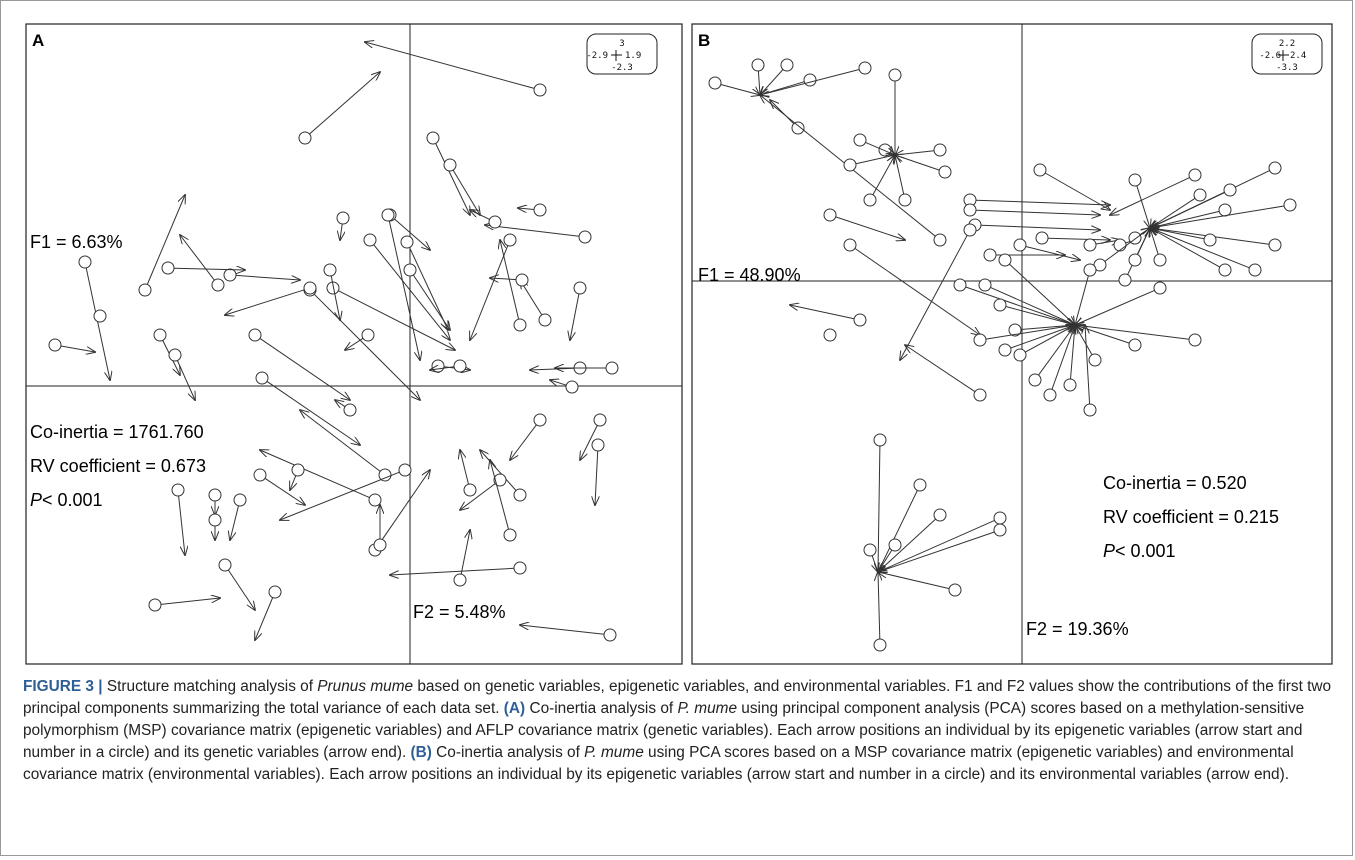  I want to click on panel-a-label: A, so click(38, 40).